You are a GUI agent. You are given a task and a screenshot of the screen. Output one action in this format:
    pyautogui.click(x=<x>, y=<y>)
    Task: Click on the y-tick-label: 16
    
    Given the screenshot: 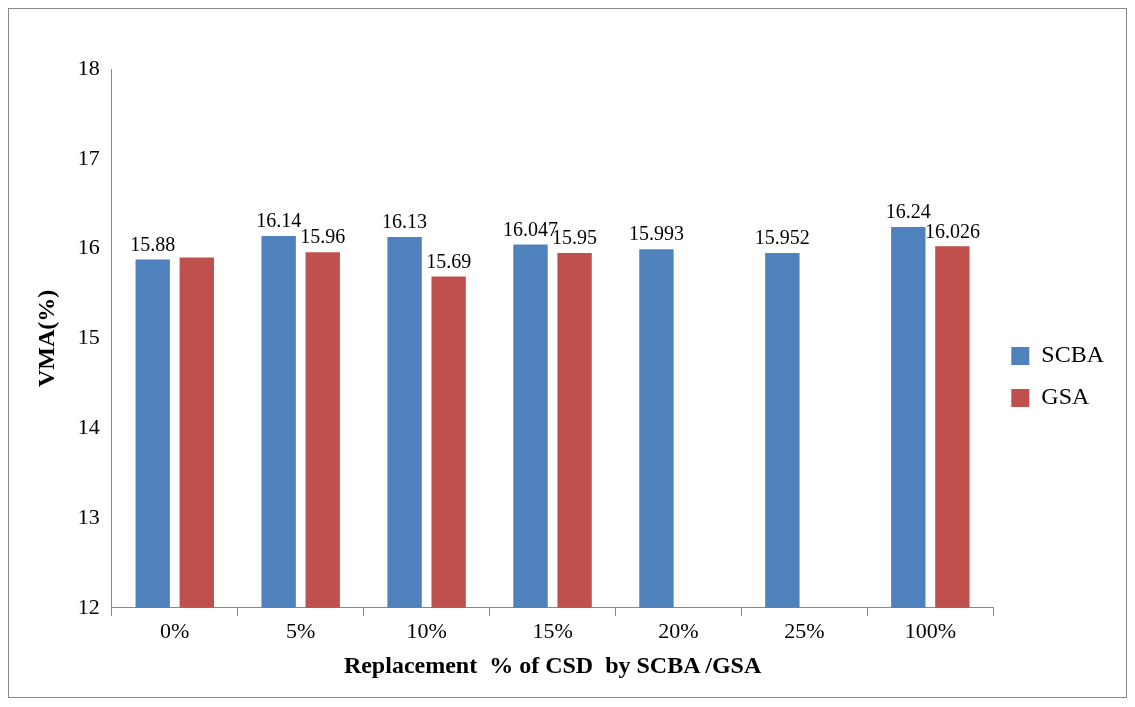 What is the action you would take?
    pyautogui.click(x=88, y=247)
    